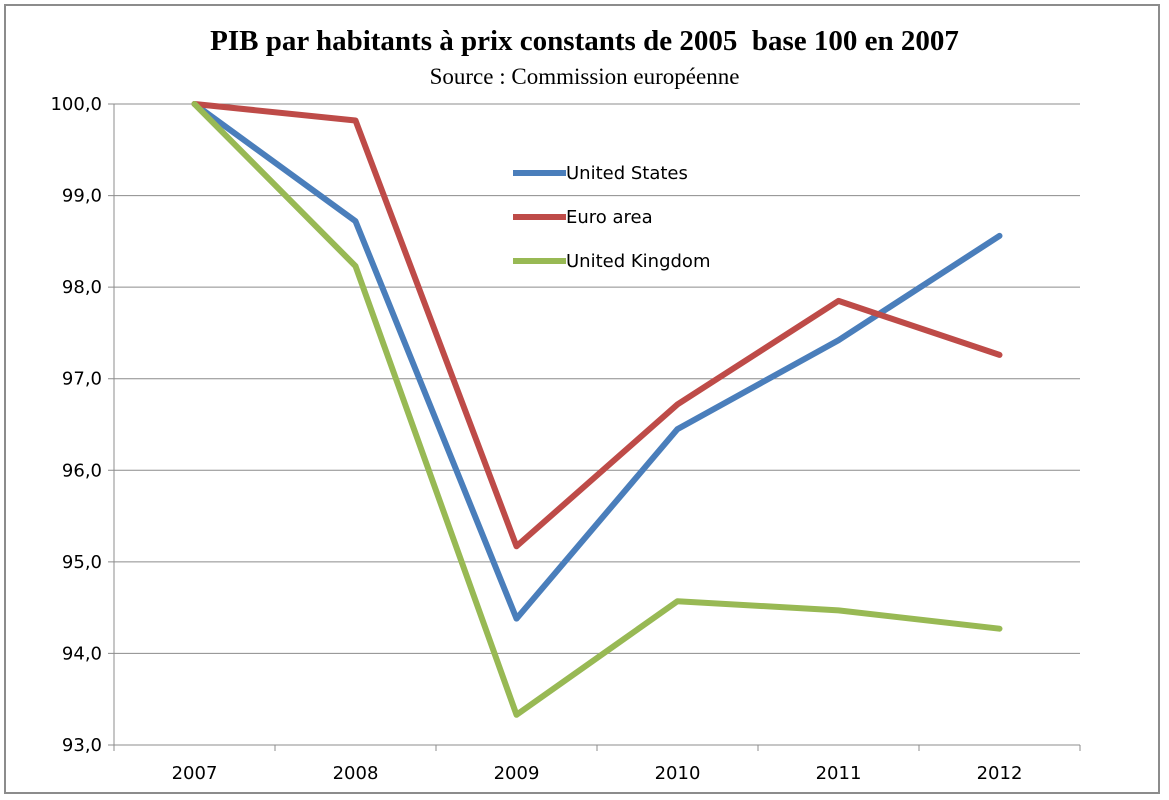 The height and width of the screenshot is (800, 1169). Describe the element at coordinates (82, 379) in the screenshot. I see `y-tick-label: 97,0` at that location.